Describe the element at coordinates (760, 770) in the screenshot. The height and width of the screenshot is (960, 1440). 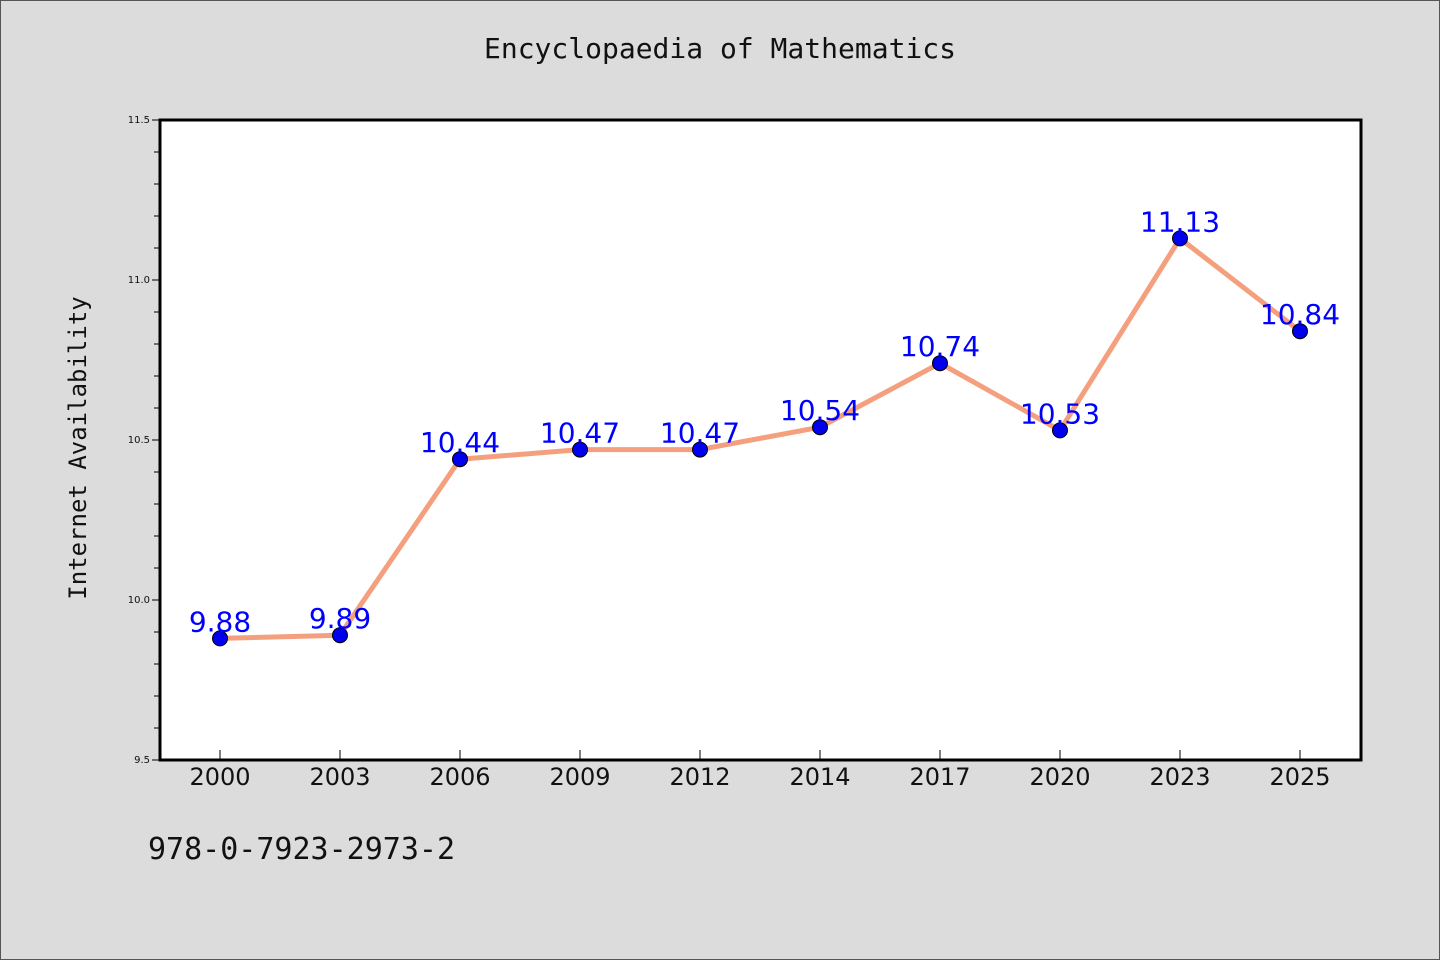
I see `x-axis: 2000 2003 2006 2009 2012 2014 2017 2020 2023 2025` at that location.